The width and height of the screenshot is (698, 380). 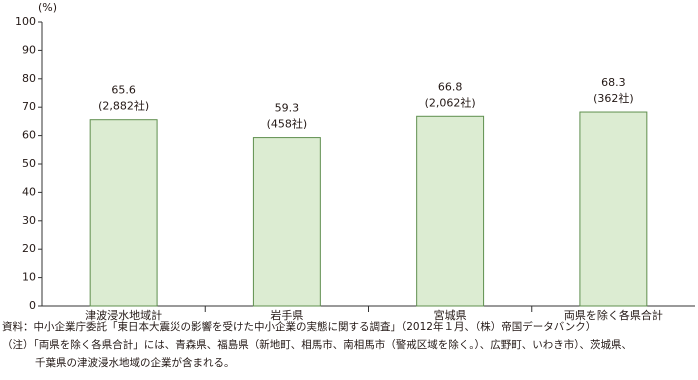 What do you see at coordinates (25, 21) in the screenshot?
I see `y-tick-label: 100` at bounding box center [25, 21].